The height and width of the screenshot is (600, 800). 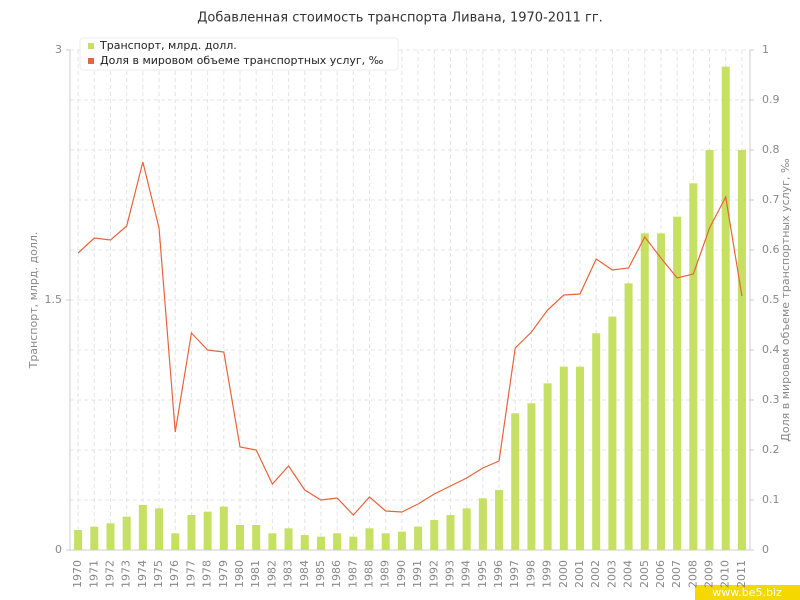 I want to click on x-tick-label: 1977, so click(x=190, y=574).